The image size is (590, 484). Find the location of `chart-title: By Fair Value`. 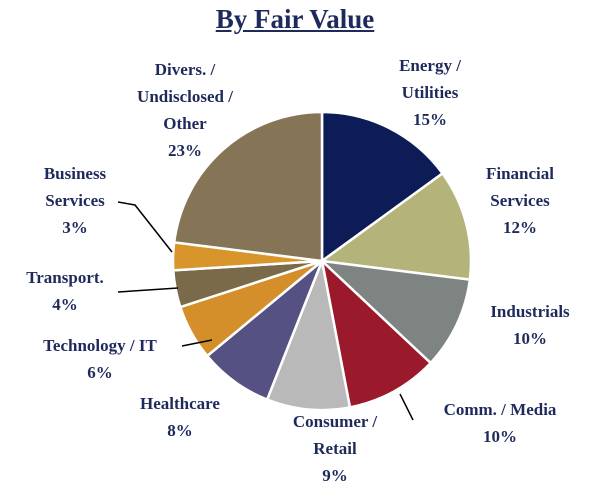

chart-title: By Fair Value is located at coordinates (295, 19).